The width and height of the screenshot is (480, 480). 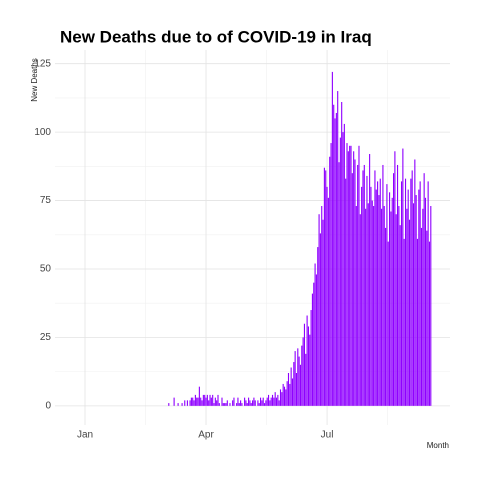 I want to click on x-tick-label: Apr, so click(x=206, y=435).